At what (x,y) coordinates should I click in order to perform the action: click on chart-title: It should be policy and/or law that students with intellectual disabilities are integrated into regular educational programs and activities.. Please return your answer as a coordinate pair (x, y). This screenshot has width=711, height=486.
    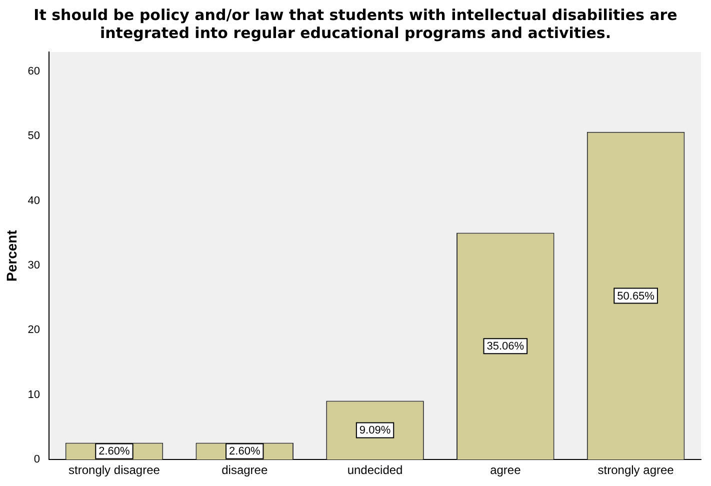
    Looking at the image, I should click on (355, 23).